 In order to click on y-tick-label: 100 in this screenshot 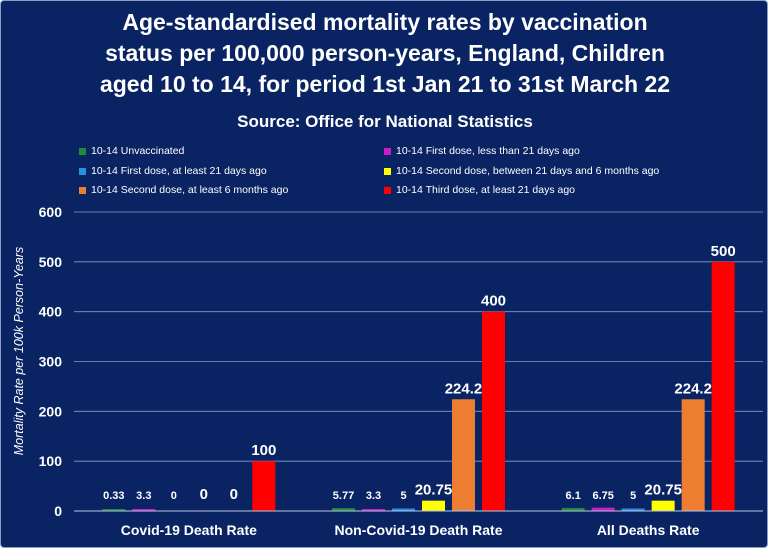, I will do `click(51, 461)`.